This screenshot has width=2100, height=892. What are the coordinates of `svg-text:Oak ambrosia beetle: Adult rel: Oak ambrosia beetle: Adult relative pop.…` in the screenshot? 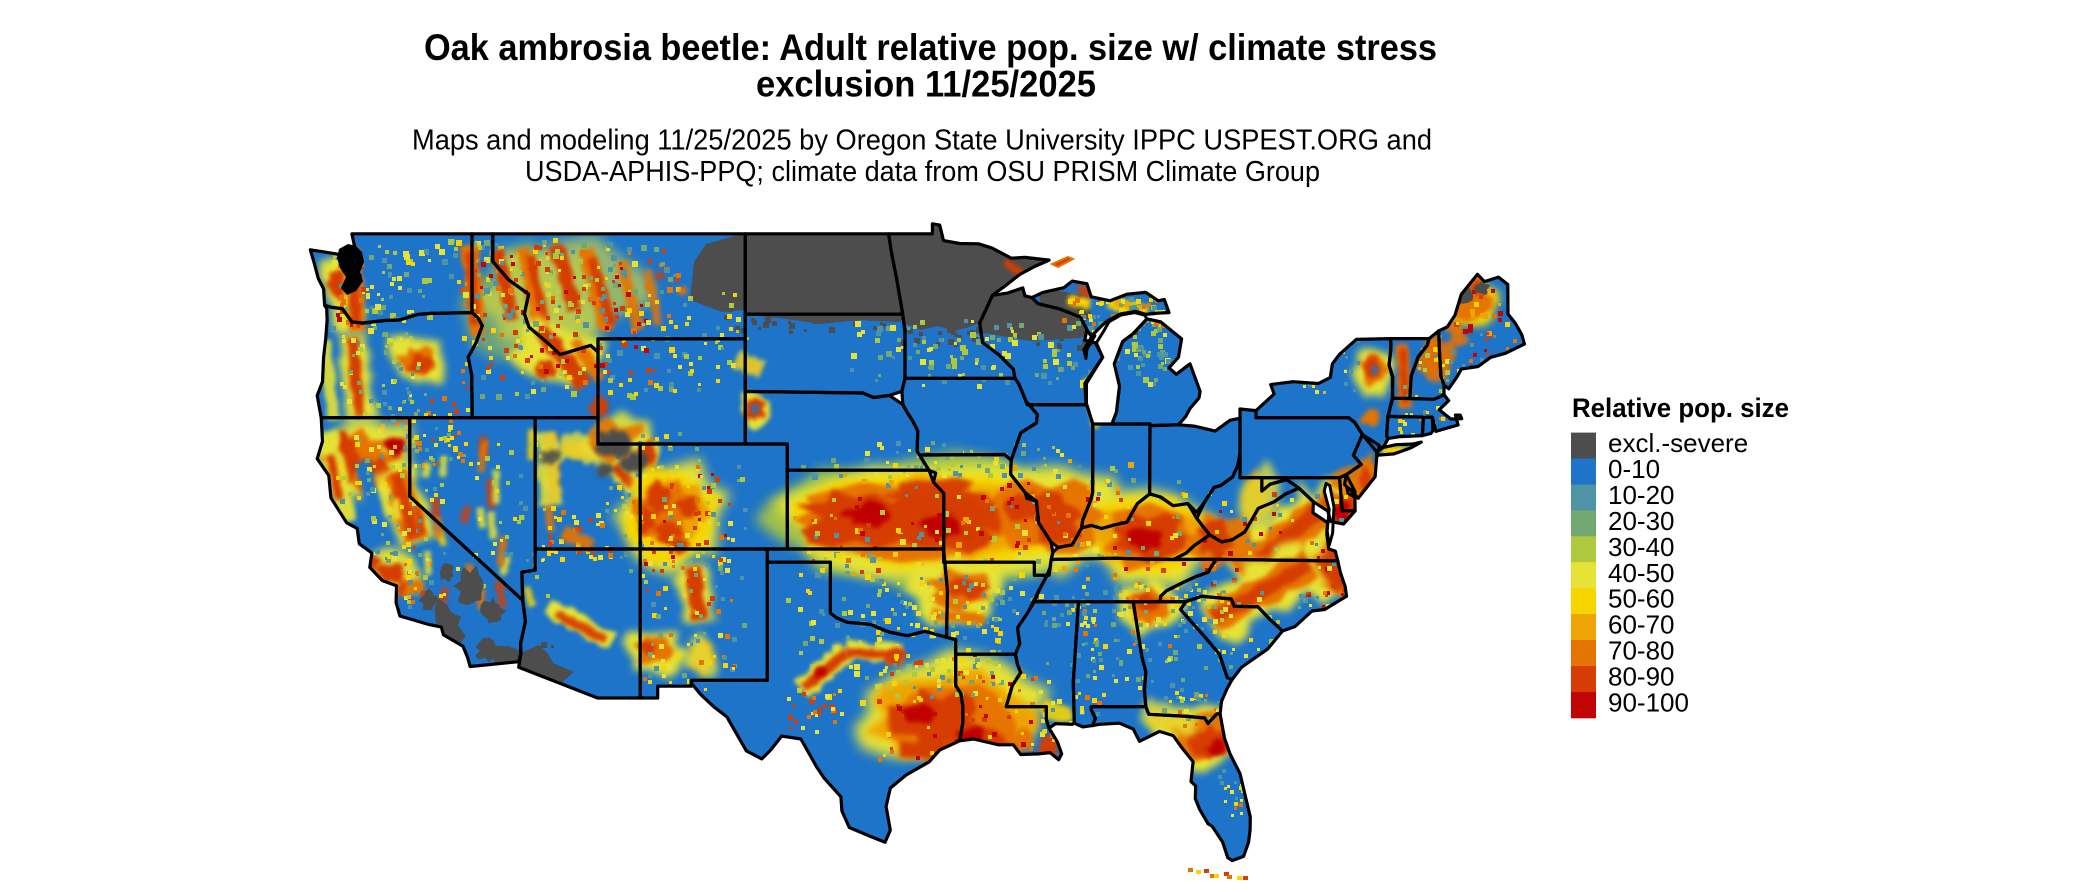 It's located at (930, 47).